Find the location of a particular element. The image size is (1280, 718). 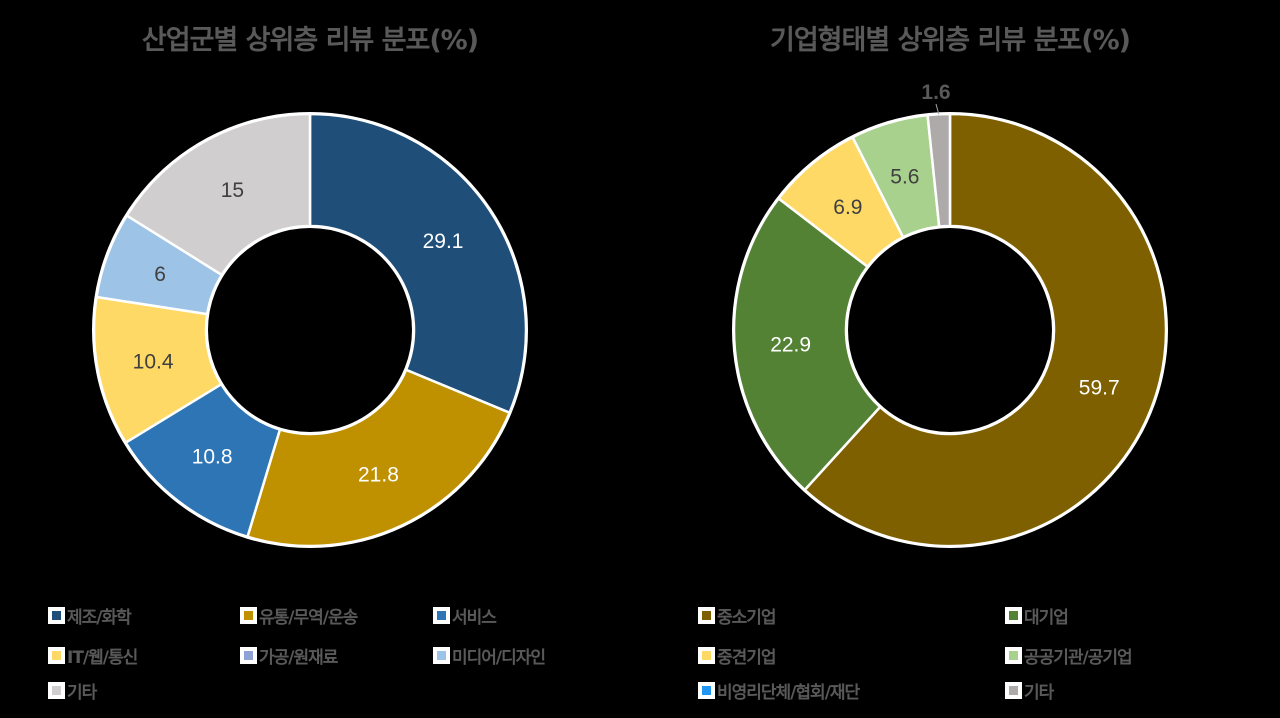

data-label: 22.9 is located at coordinates (790, 344).